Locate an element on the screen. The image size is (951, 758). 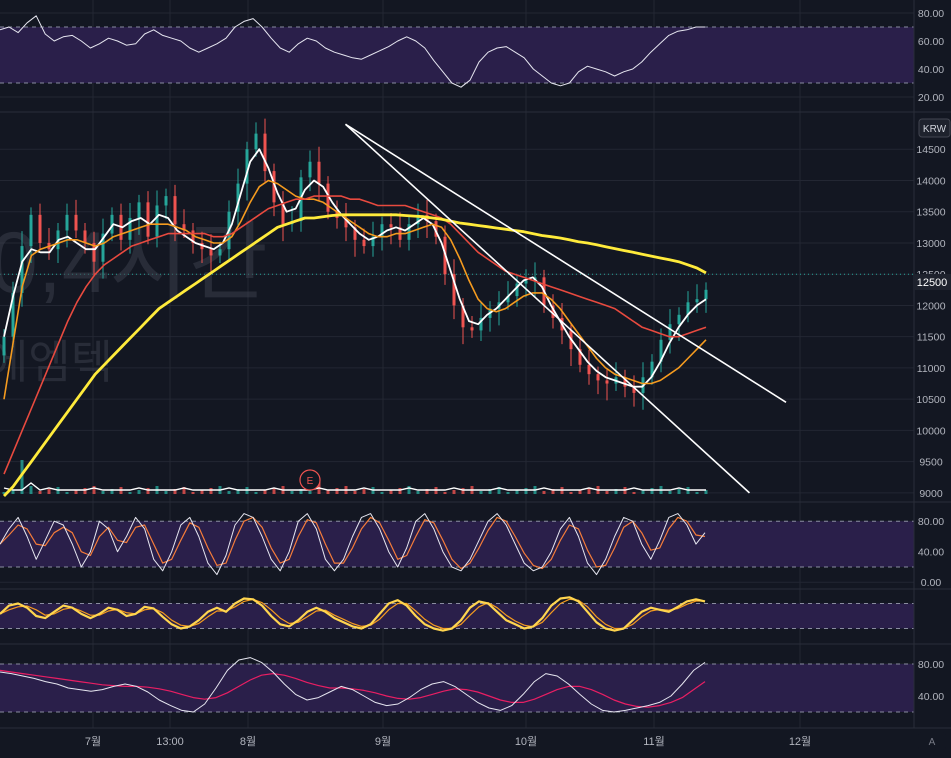
earnings-marker-label: E is located at coordinates (310, 481).